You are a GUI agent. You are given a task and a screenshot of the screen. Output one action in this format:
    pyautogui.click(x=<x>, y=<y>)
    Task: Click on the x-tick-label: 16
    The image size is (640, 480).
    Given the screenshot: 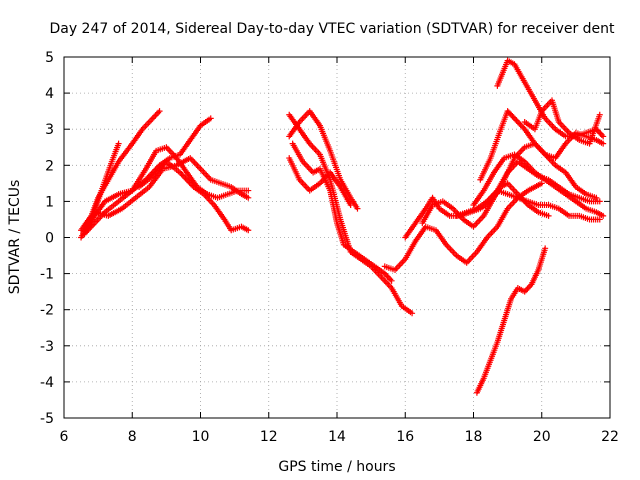 What is the action you would take?
    pyautogui.click(x=405, y=437)
    